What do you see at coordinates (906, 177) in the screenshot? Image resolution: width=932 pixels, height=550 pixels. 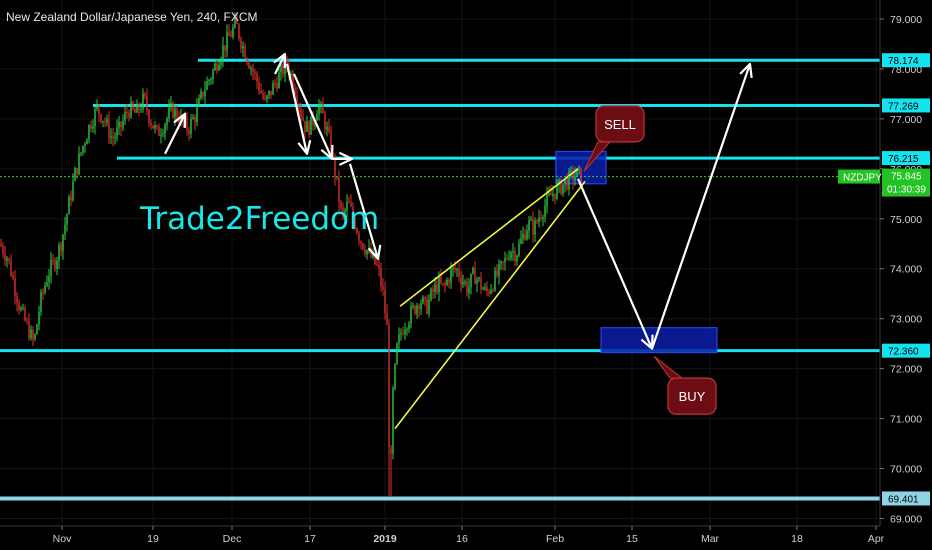 I see `last-price-label: 75.845` at bounding box center [906, 177].